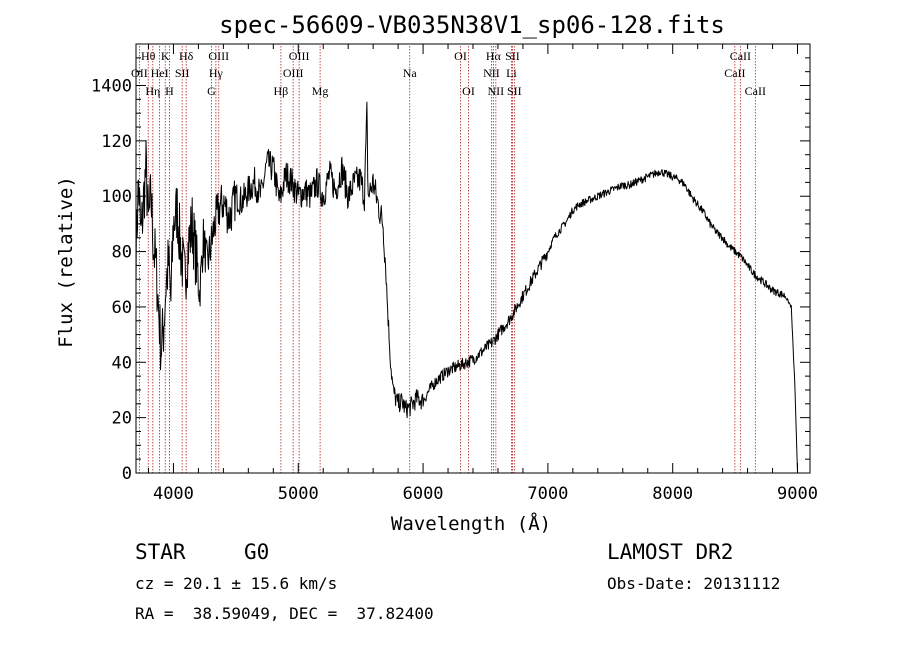 This screenshot has width=900, height=649. What do you see at coordinates (148, 56) in the screenshot?
I see `line-label: Hθ` at bounding box center [148, 56].